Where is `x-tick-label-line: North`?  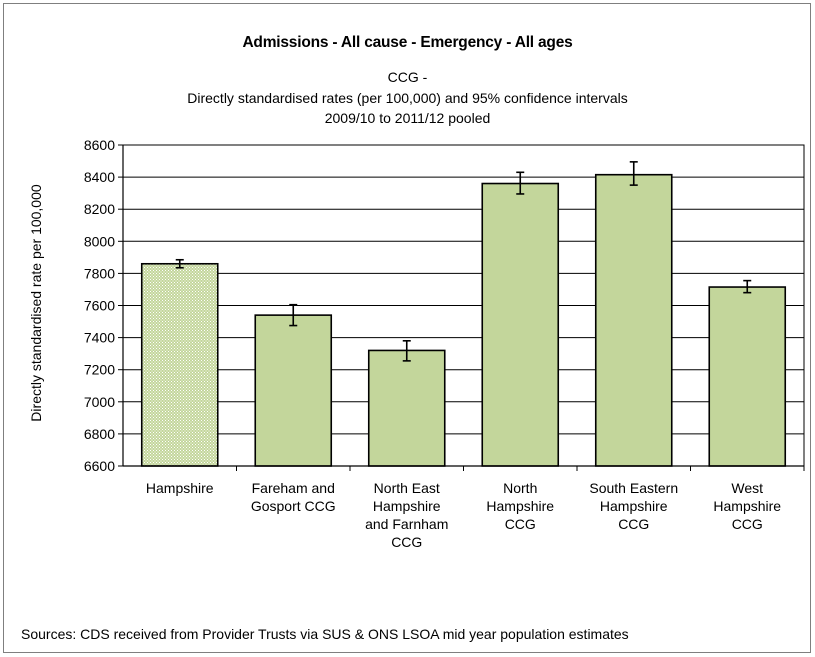 x-tick-label-line: North is located at coordinates (520, 488).